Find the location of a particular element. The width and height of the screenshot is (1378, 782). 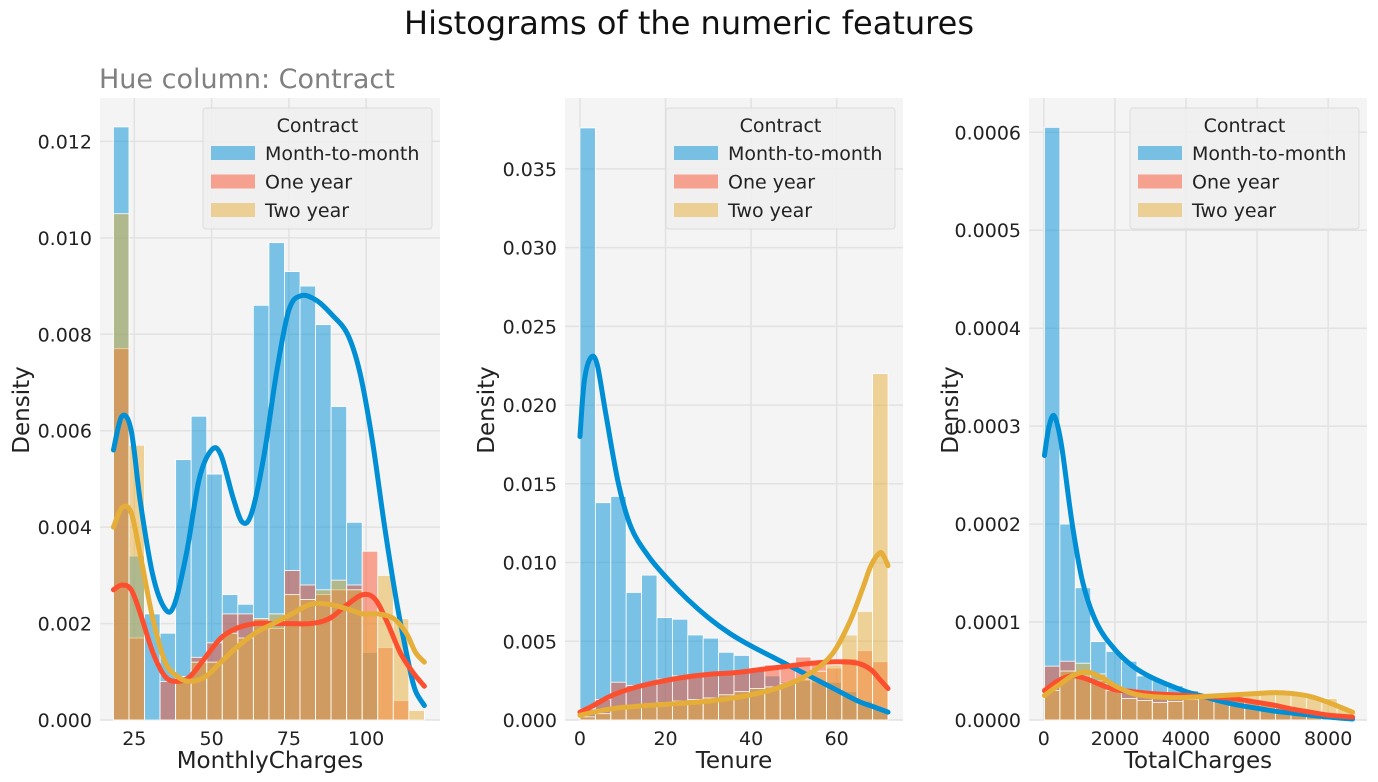

y-tick-label: 0.0005 is located at coordinates (988, 231).